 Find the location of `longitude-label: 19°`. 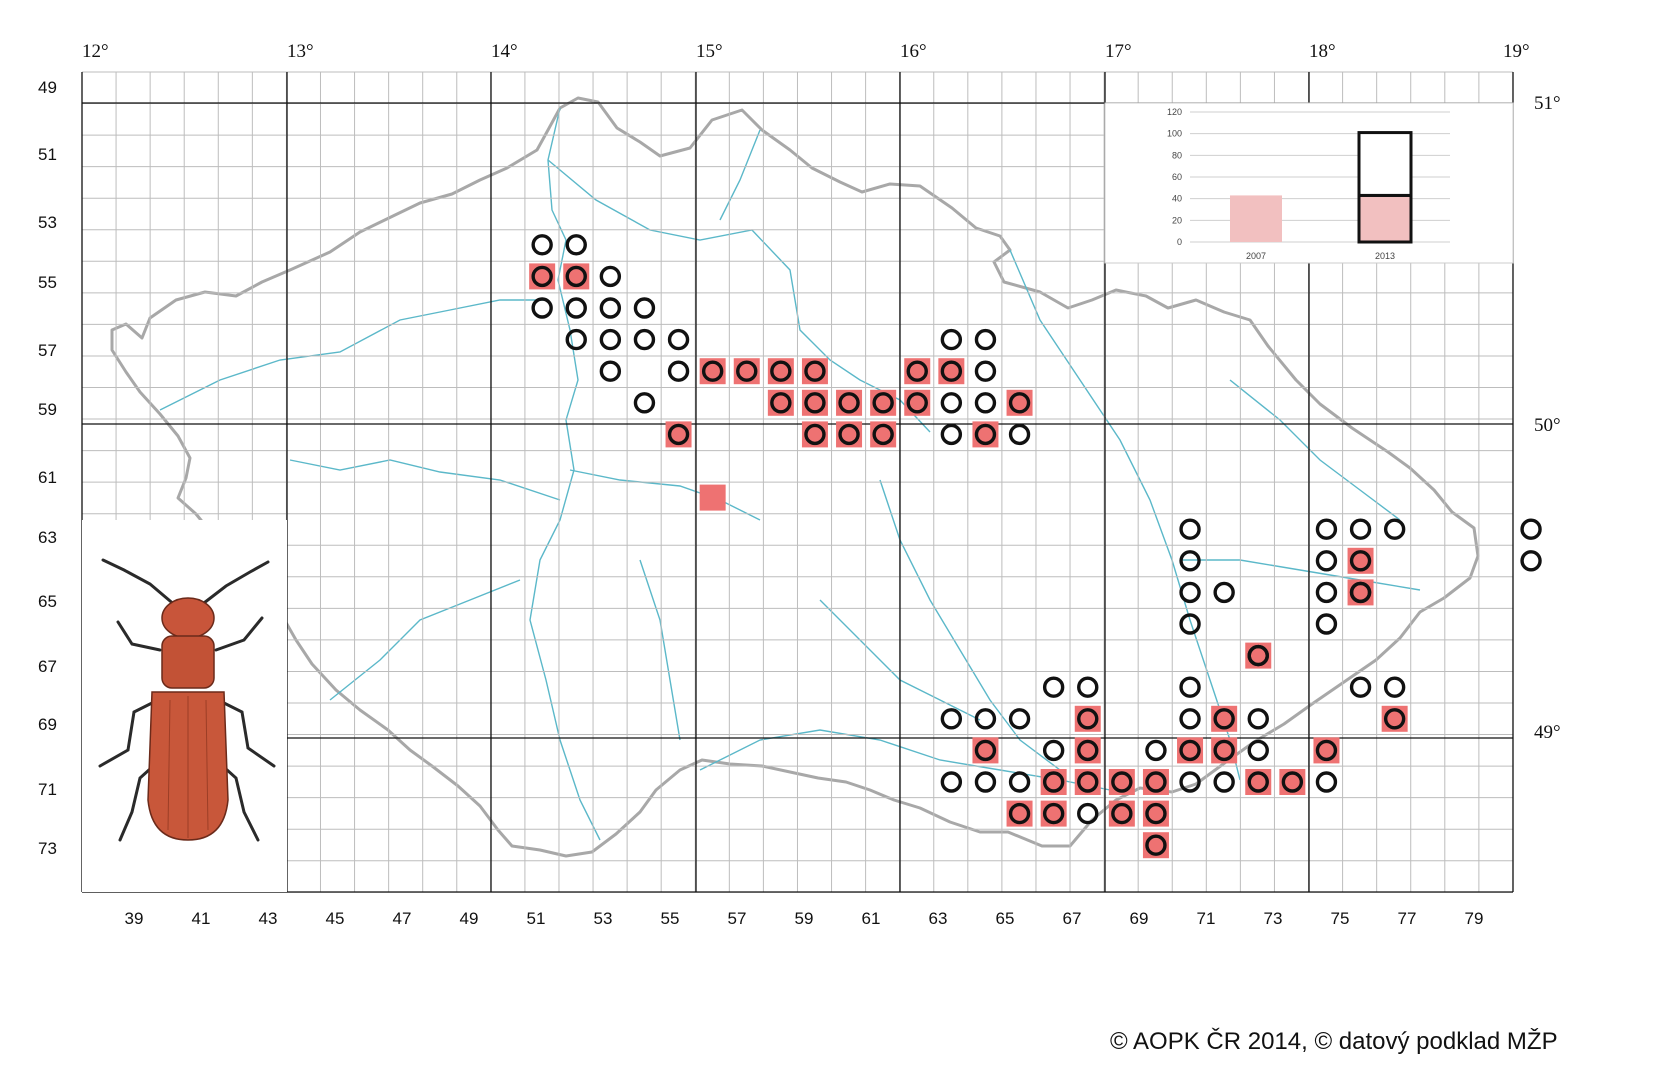

longitude-label: 19° is located at coordinates (1516, 51).